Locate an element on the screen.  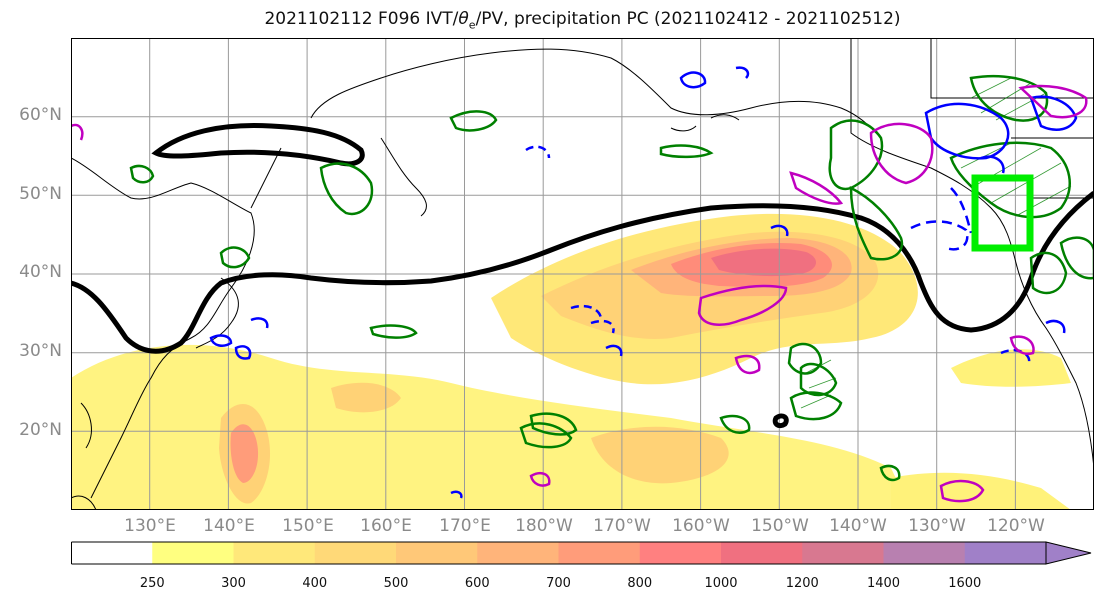
lon-label-130e: 130°E is located at coordinates (150, 526).